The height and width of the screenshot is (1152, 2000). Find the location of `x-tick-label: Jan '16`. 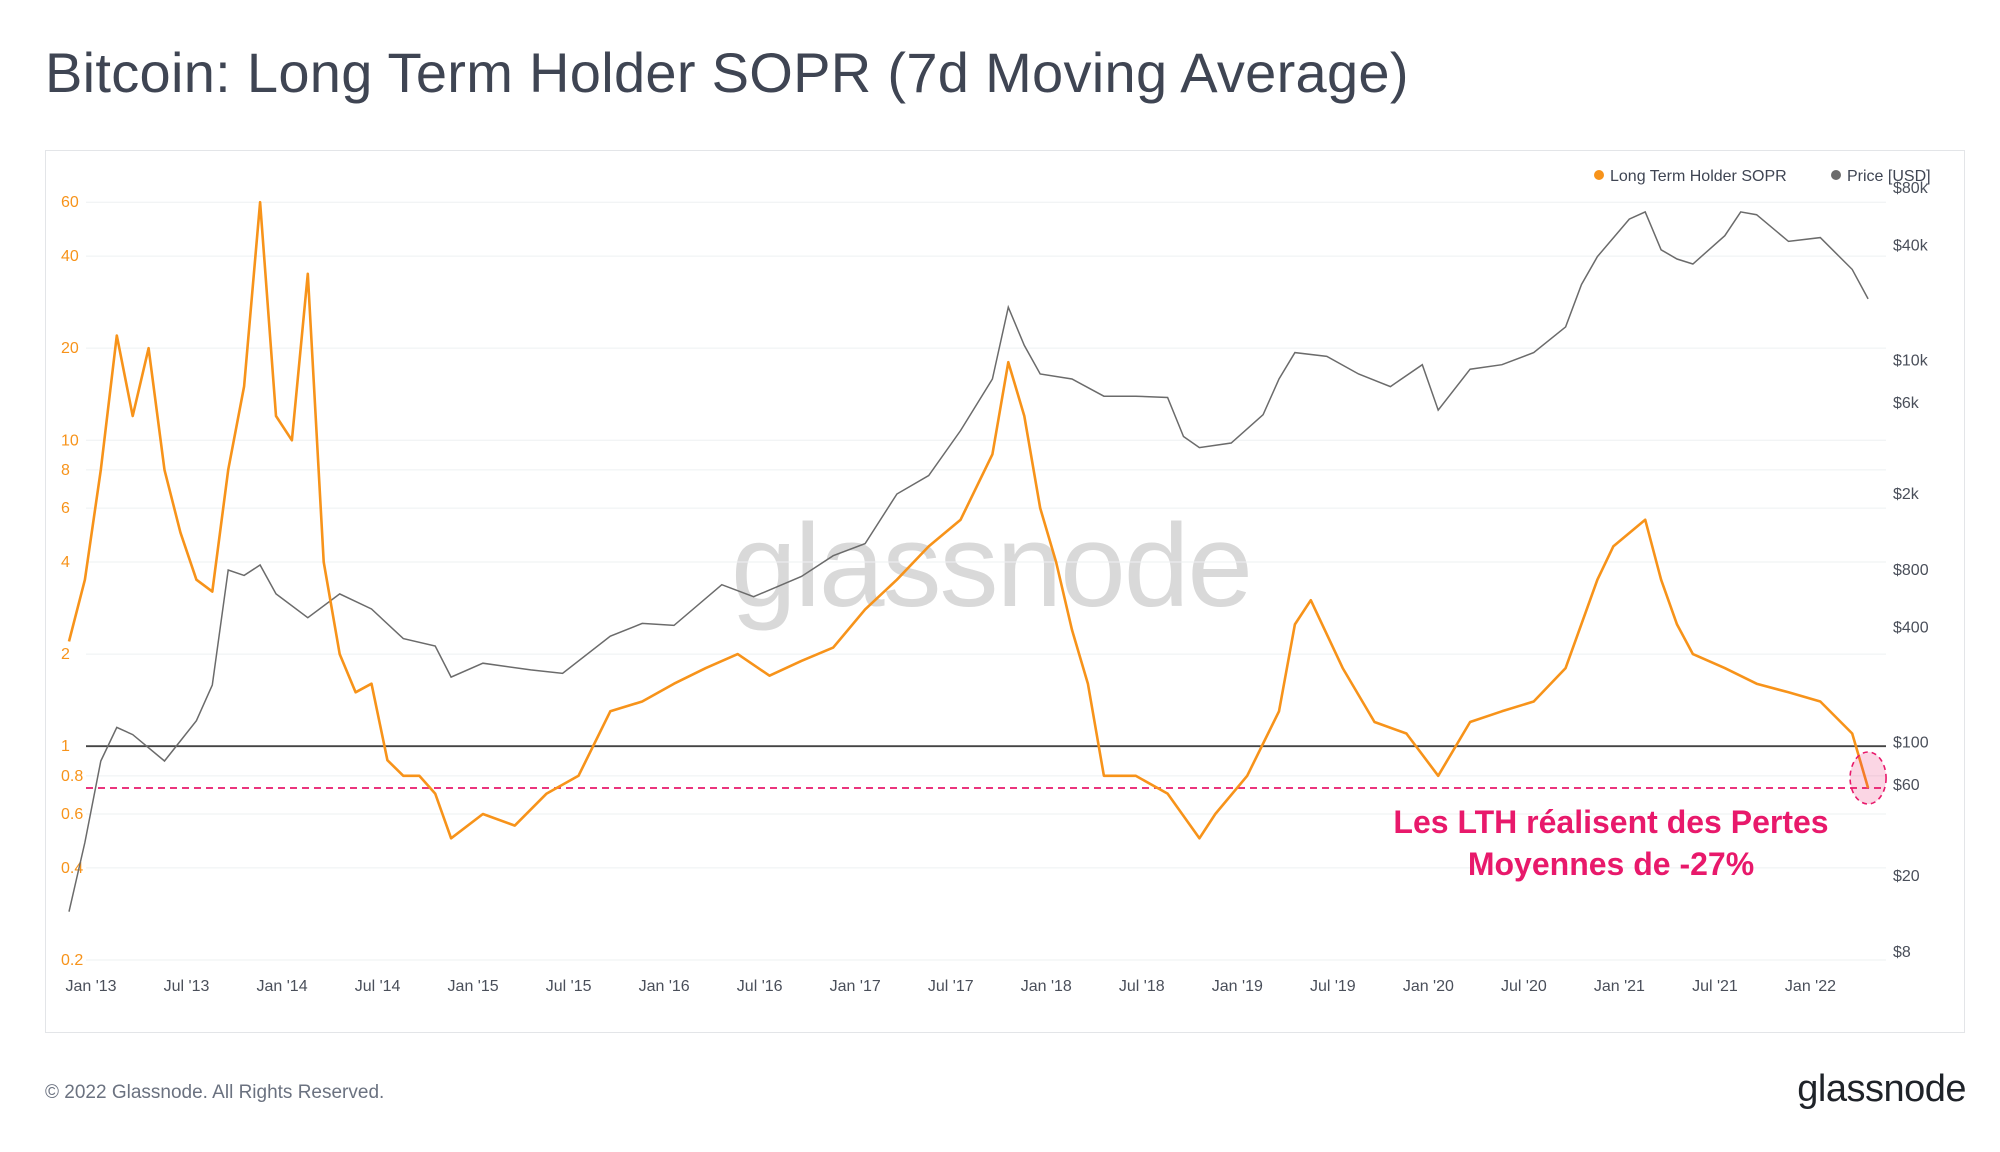

x-tick-label: Jan '16 is located at coordinates (664, 986).